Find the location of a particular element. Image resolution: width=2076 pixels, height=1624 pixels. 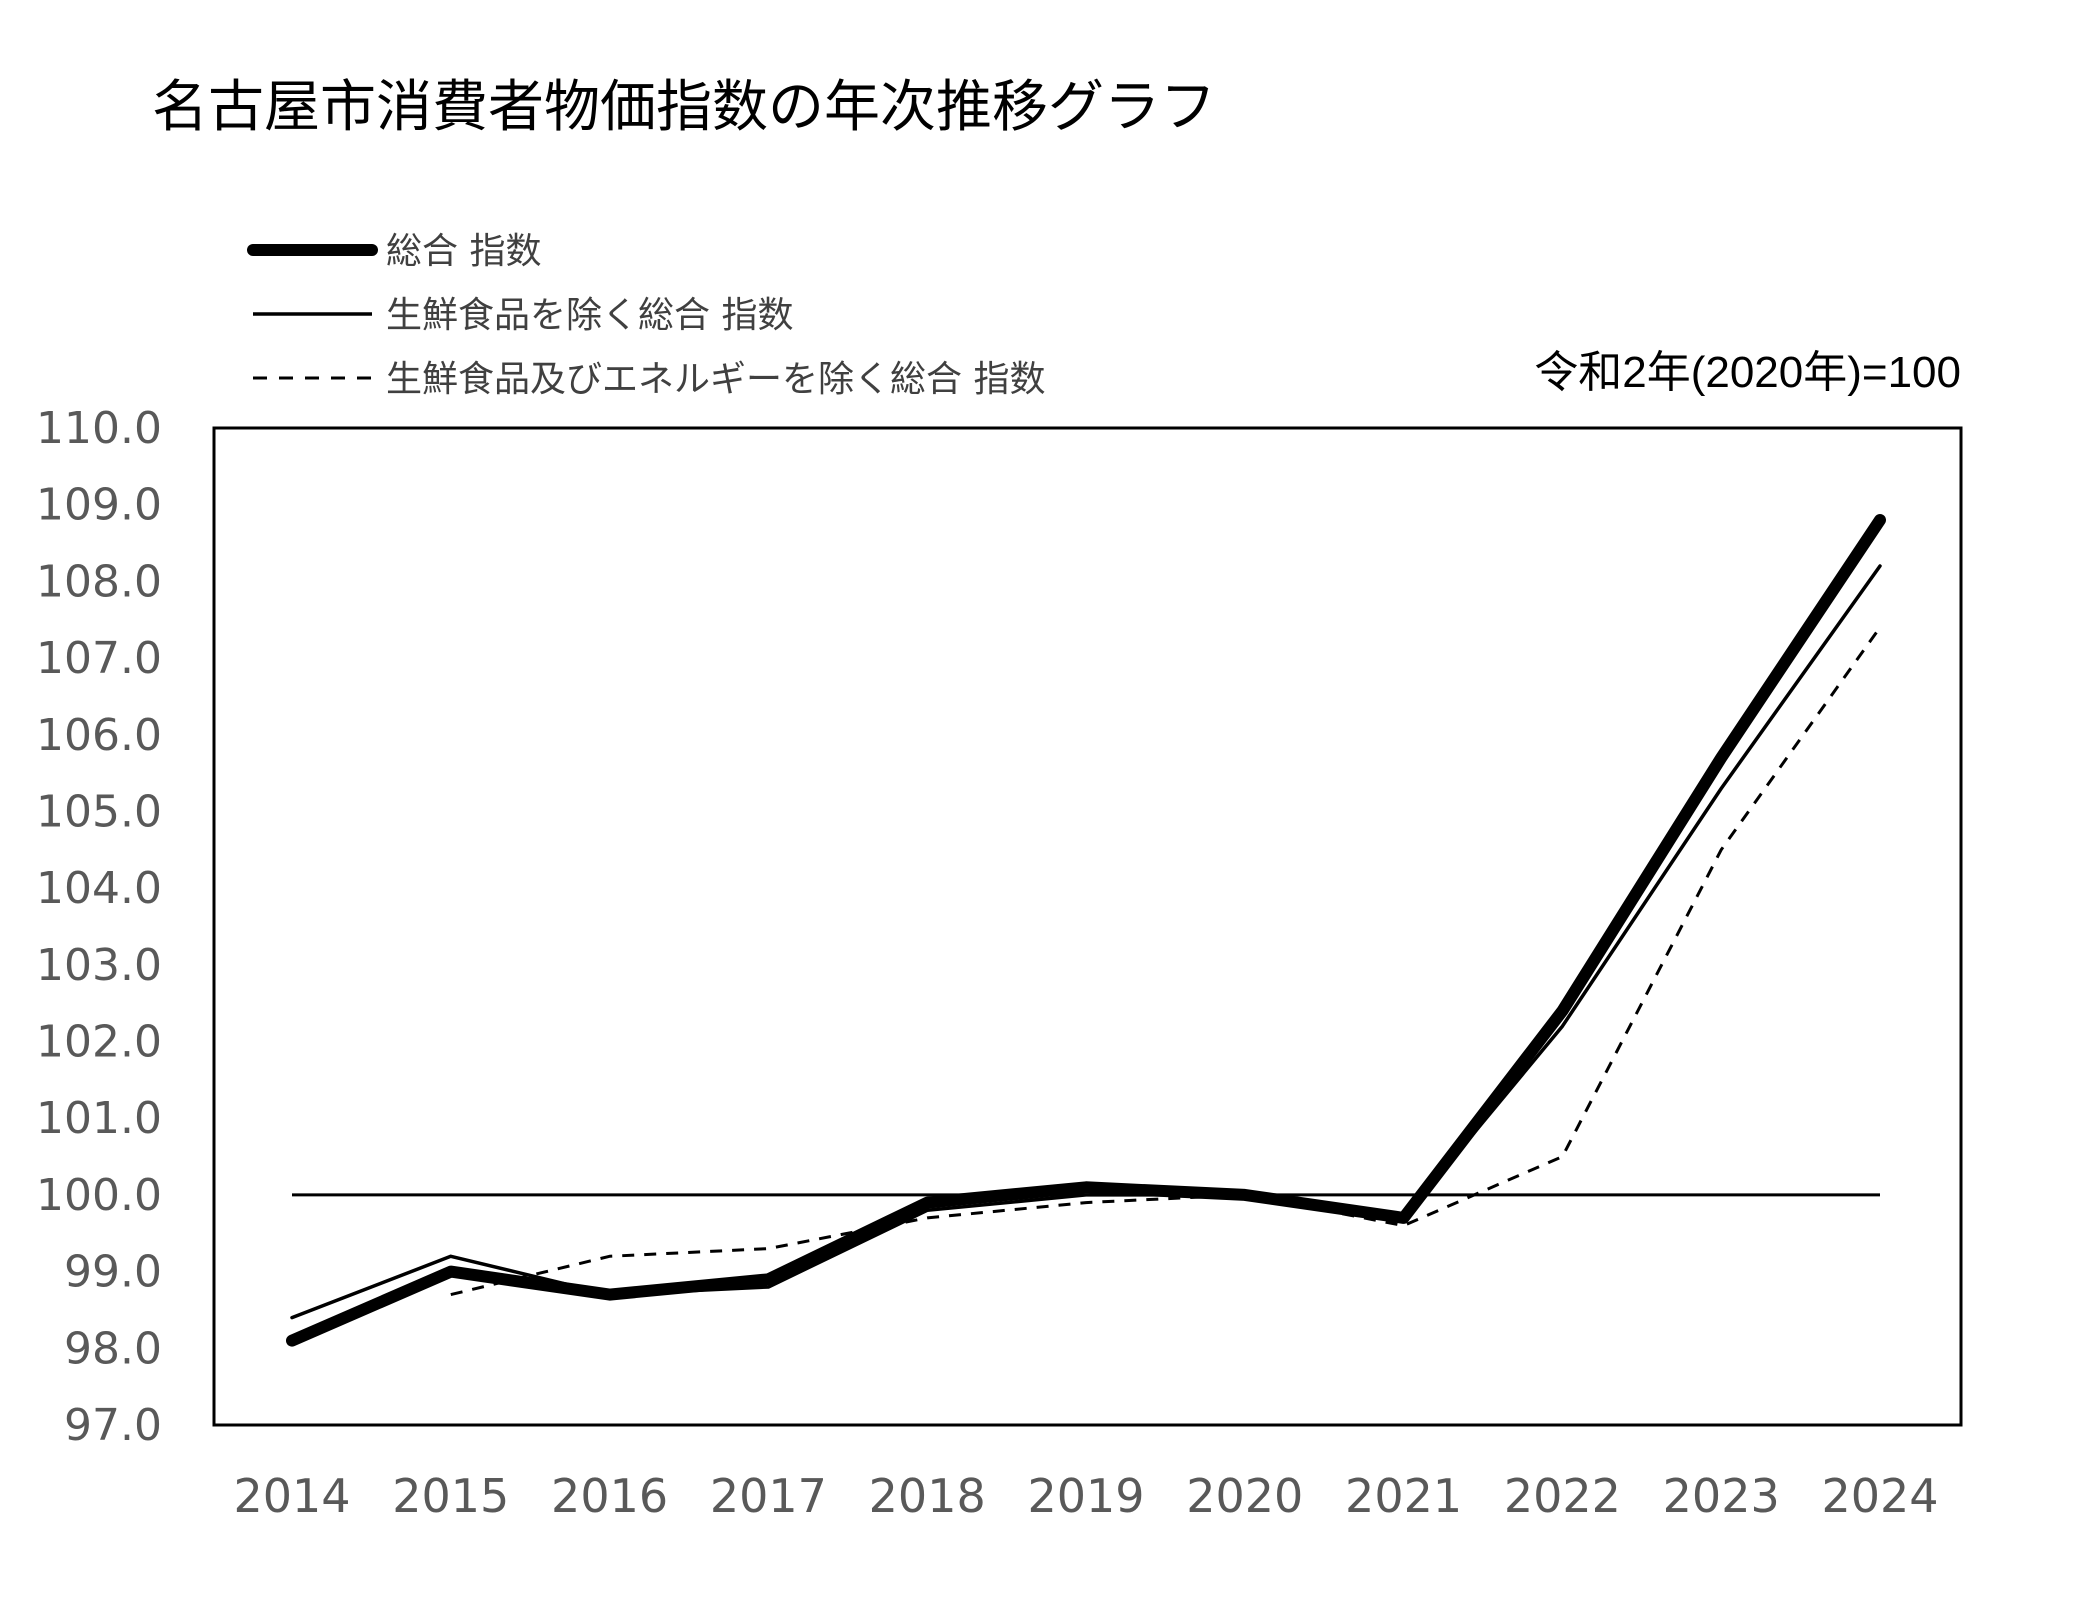

x-tick-label: 2016 is located at coordinates (609, 1496).